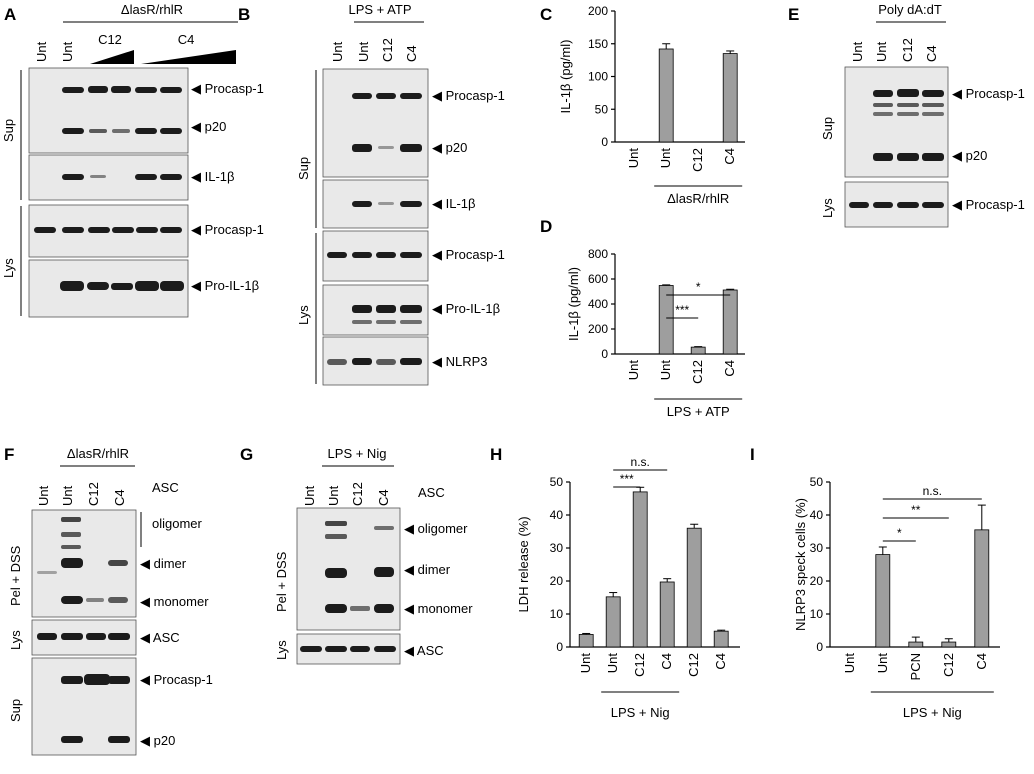 This screenshot has height=774, width=1034. Describe the element at coordinates (915, 666) in the screenshot. I see `category-label: PCN` at that location.